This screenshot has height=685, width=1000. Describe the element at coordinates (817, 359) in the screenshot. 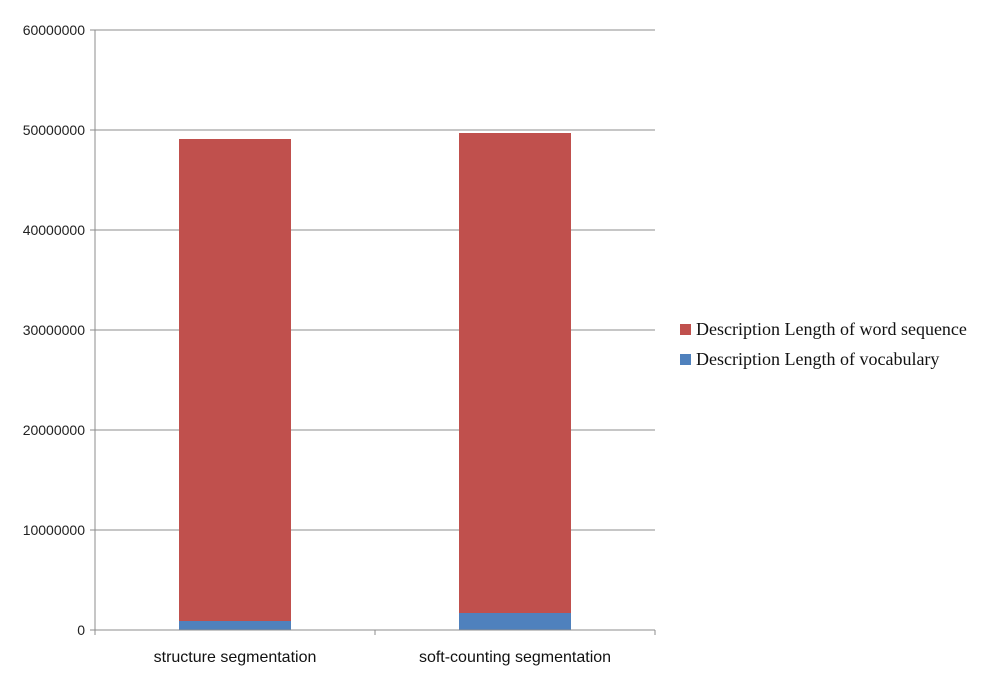

I see `legend-label: Description Length of vocabulary` at that location.